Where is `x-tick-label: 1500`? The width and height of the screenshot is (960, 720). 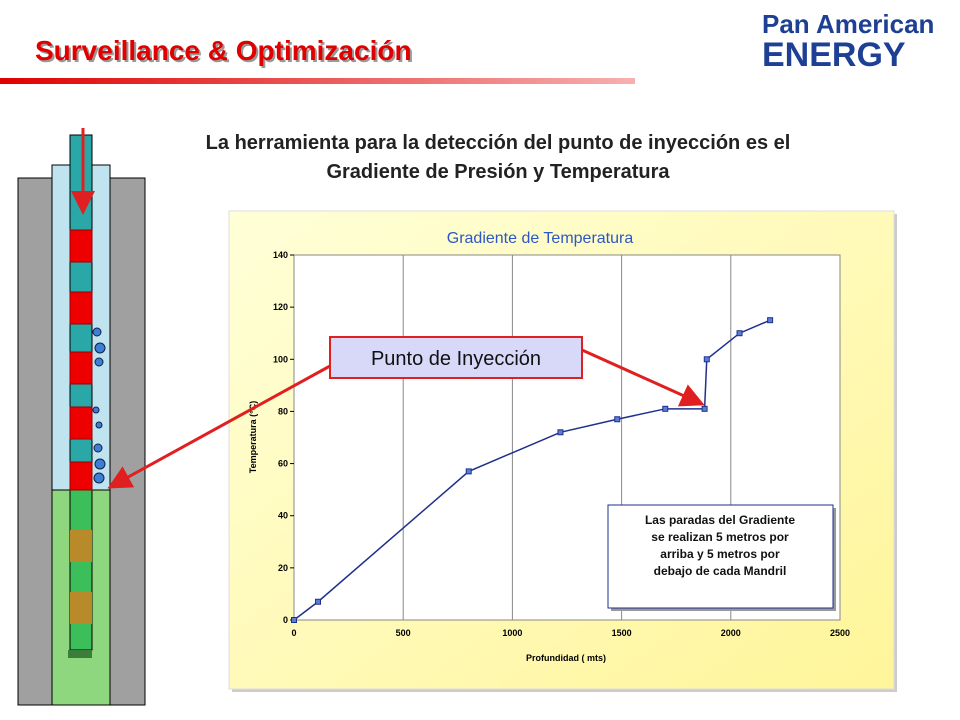 x-tick-label: 1500 is located at coordinates (622, 633).